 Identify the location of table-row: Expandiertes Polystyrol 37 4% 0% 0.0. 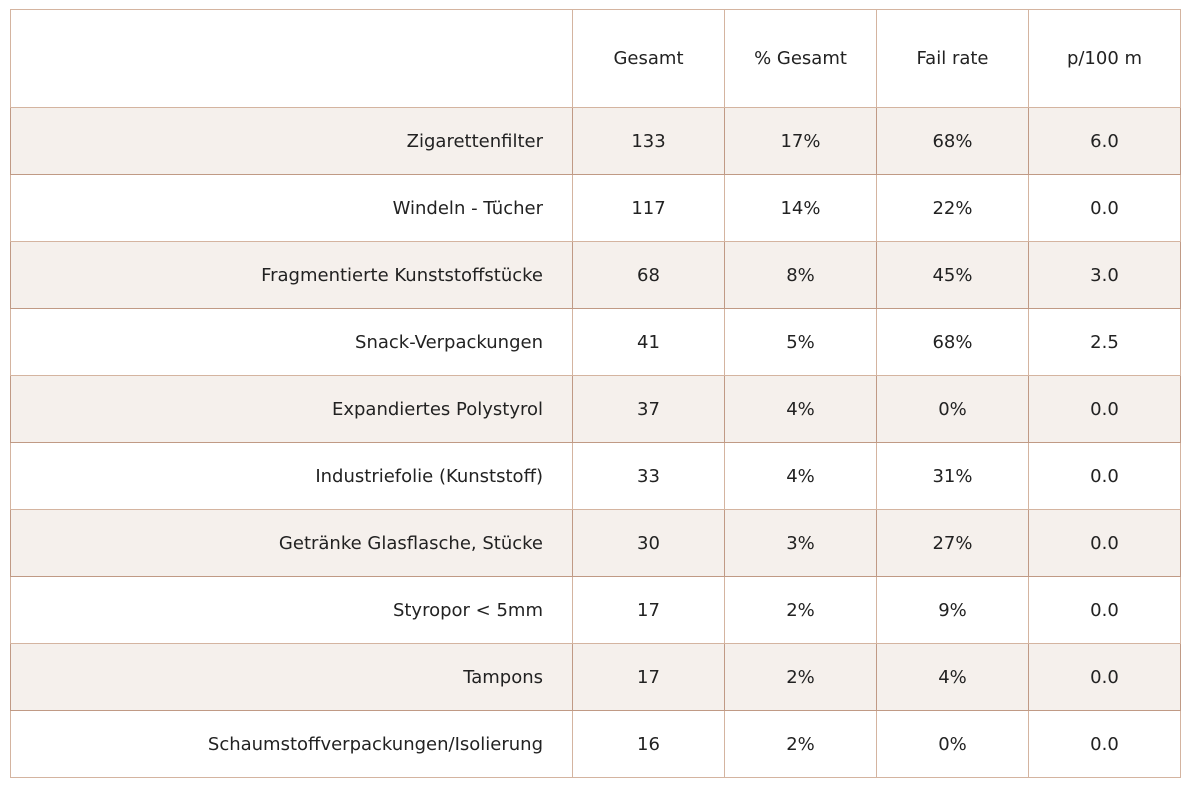
(595, 409).